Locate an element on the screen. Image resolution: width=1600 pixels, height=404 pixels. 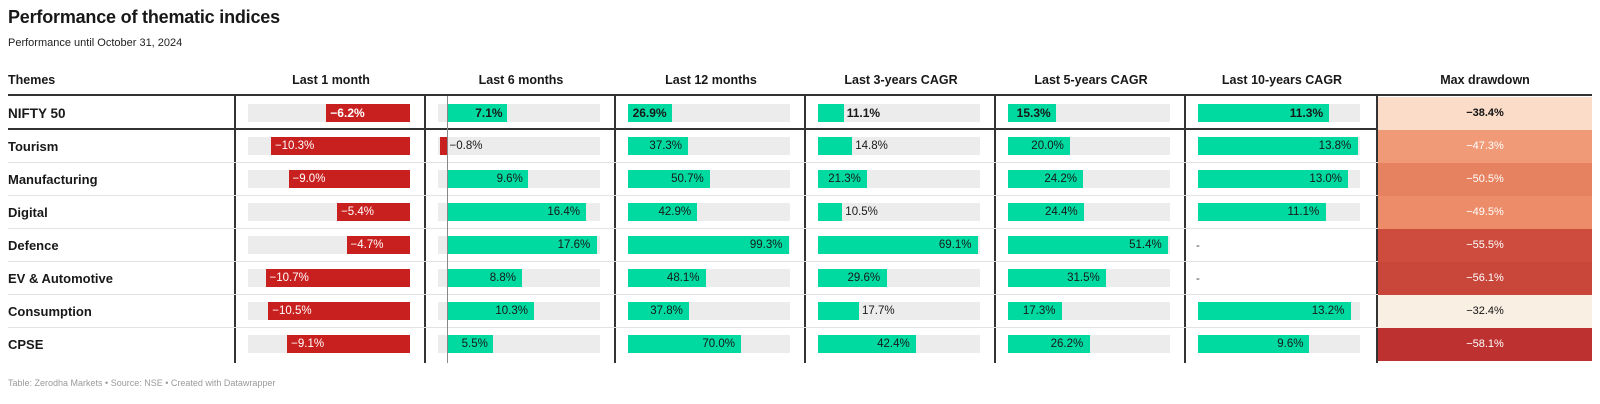
bar-track: 13.0% is located at coordinates (1279, 179).